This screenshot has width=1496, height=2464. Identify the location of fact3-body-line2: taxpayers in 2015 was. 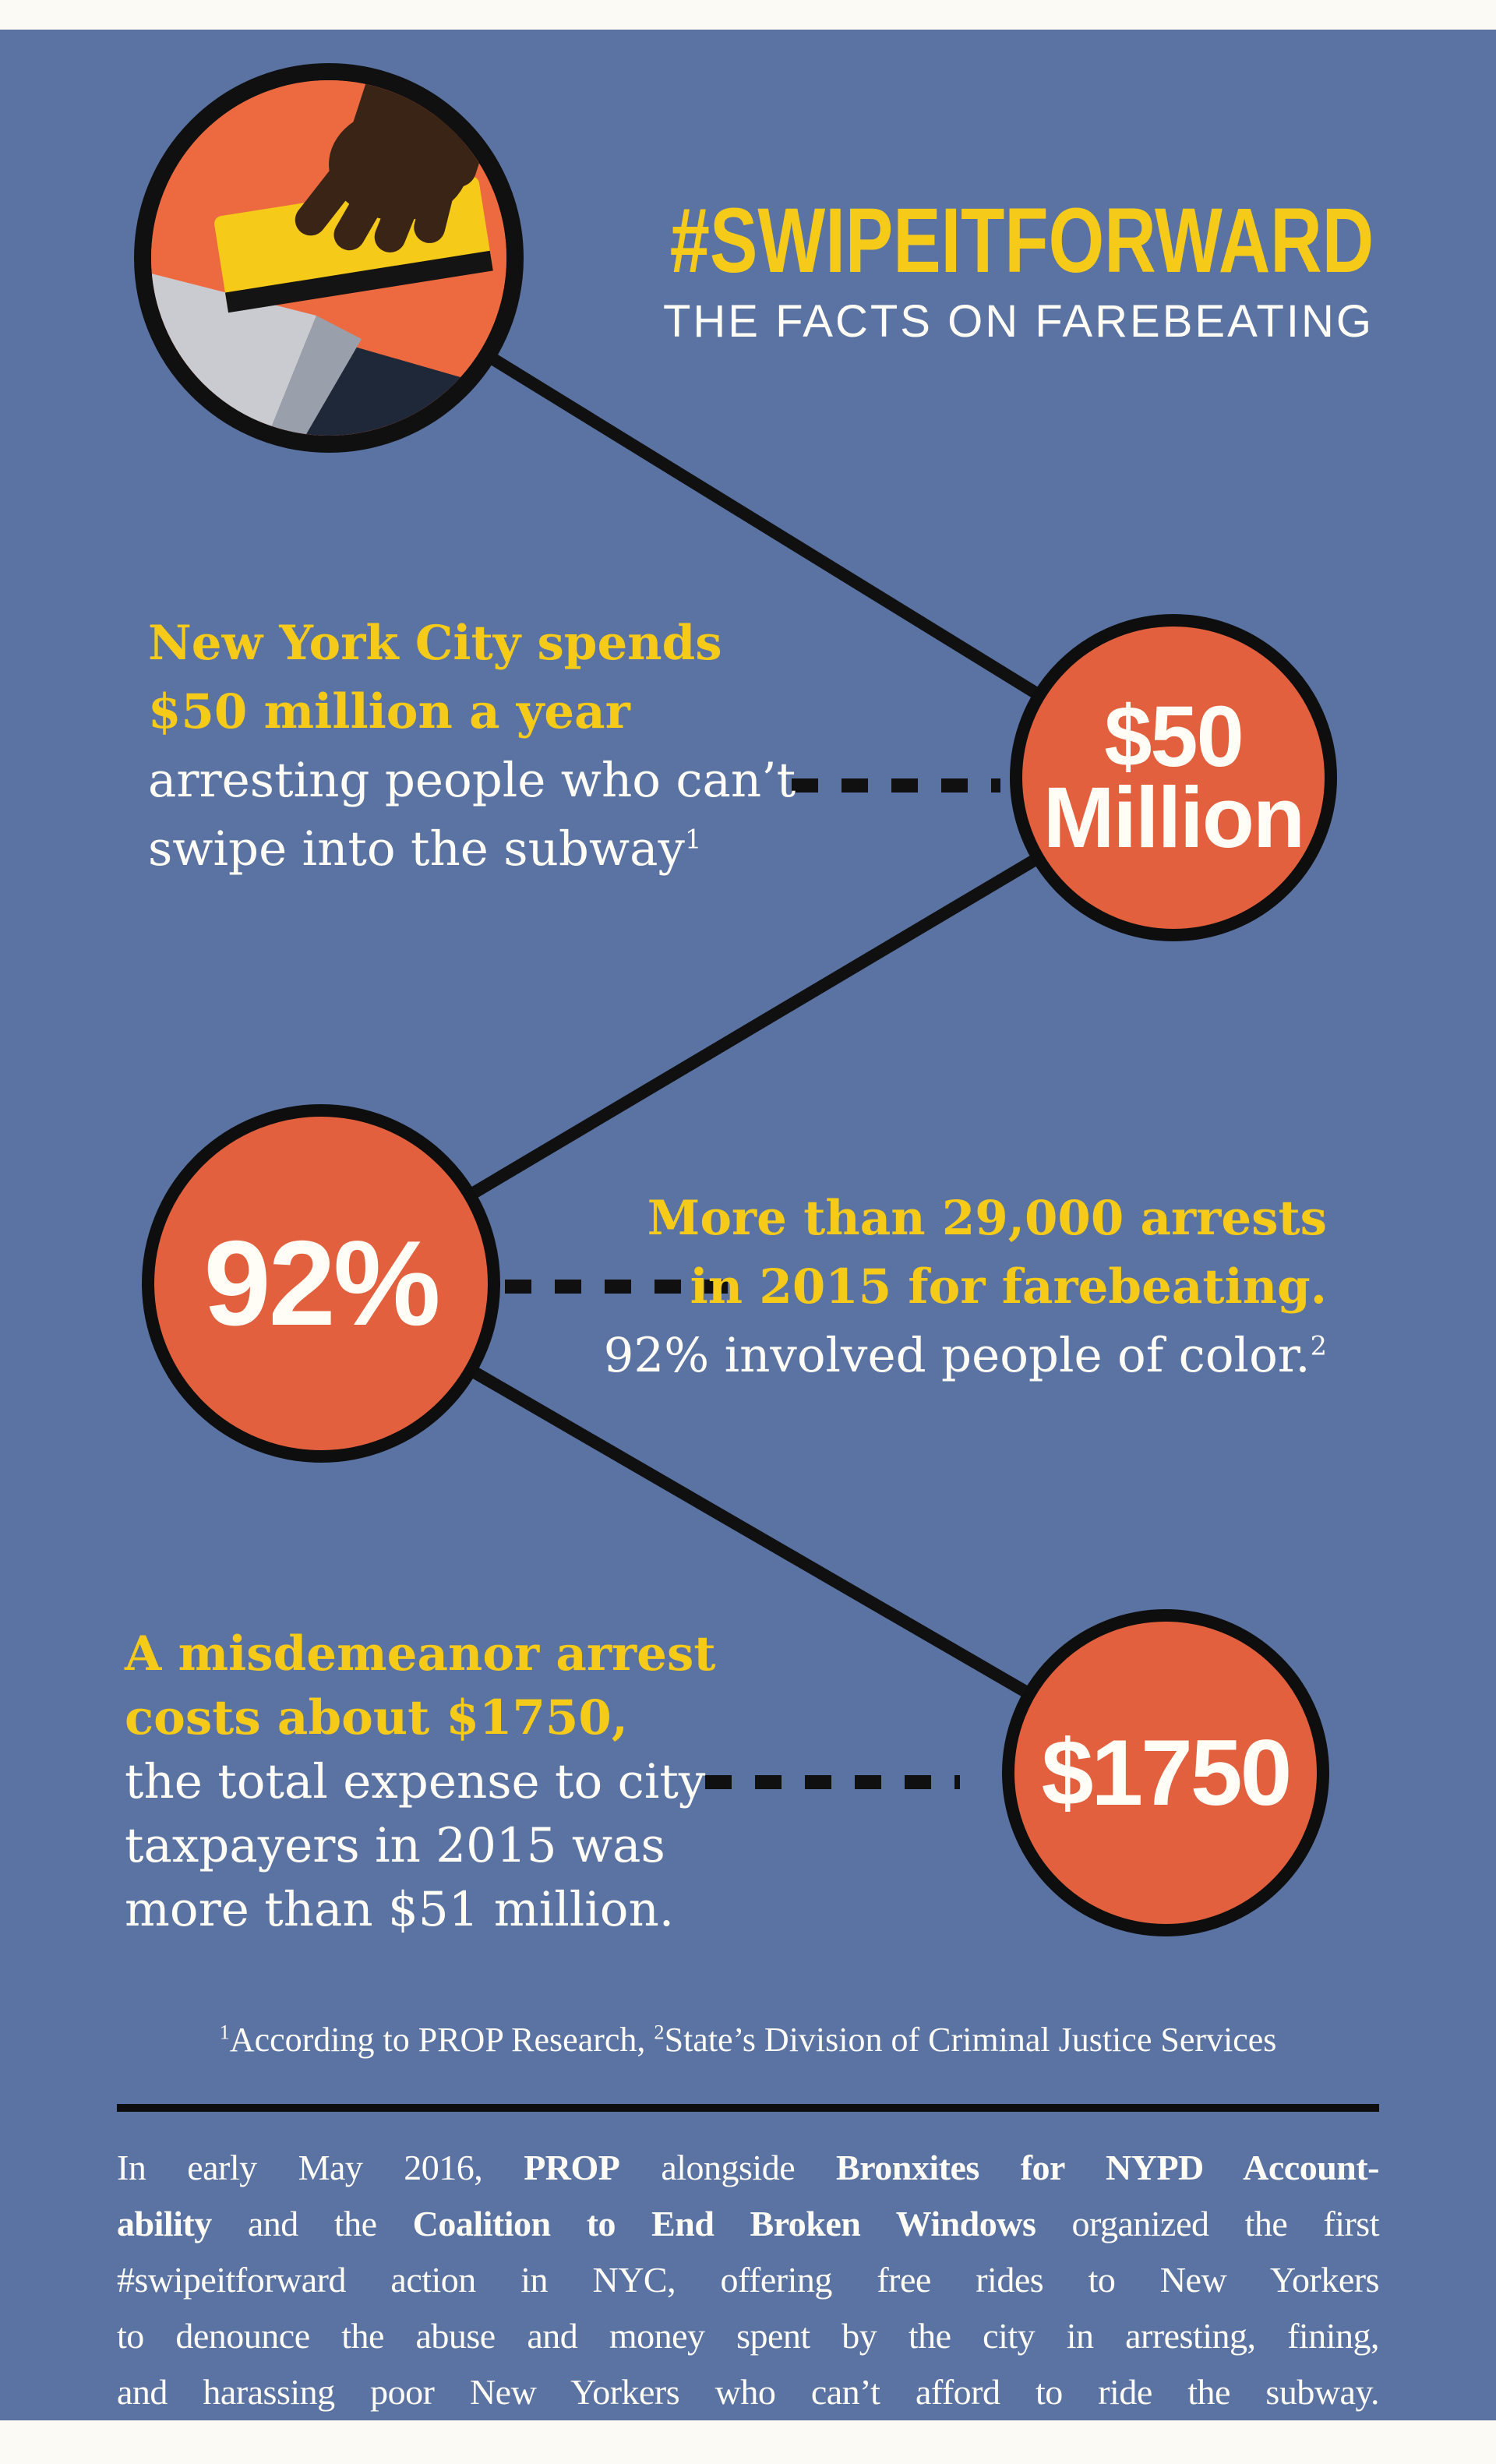
(395, 1845).